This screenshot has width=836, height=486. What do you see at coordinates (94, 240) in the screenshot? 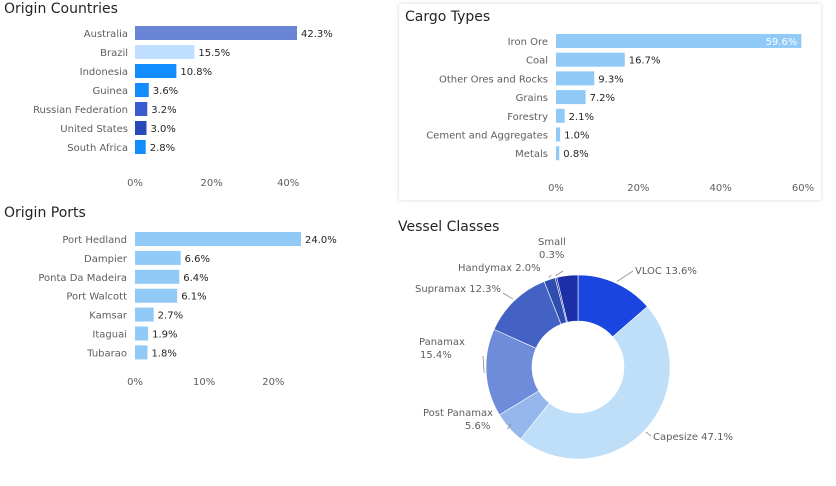
I see `origin-ports-category-label: Port Hedland` at bounding box center [94, 240].